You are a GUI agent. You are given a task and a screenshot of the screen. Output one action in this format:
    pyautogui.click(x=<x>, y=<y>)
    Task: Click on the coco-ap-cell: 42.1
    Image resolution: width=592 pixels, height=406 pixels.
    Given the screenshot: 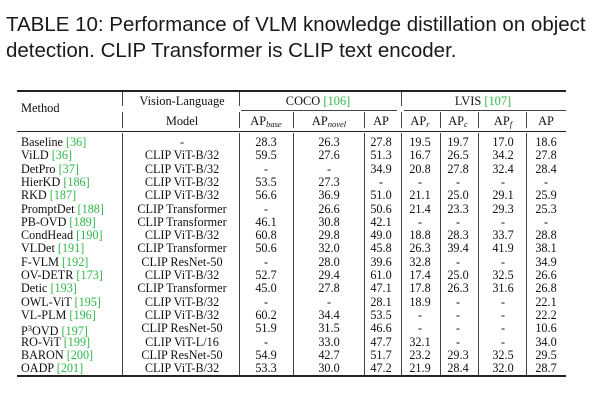 What is the action you would take?
    pyautogui.click(x=381, y=221)
    